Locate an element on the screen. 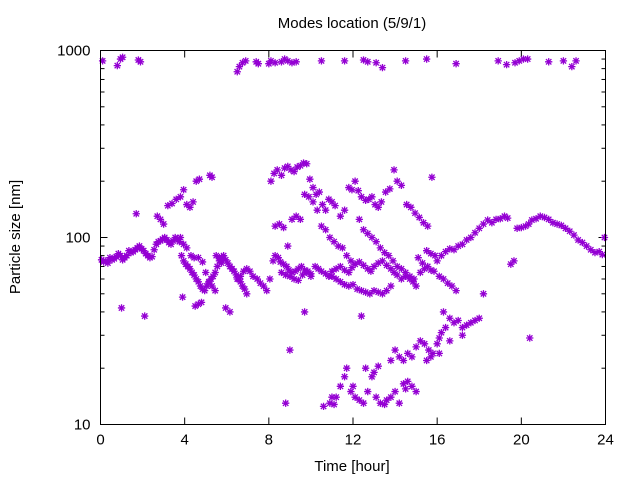  x-tick-label: 20 is located at coordinates (521, 440).